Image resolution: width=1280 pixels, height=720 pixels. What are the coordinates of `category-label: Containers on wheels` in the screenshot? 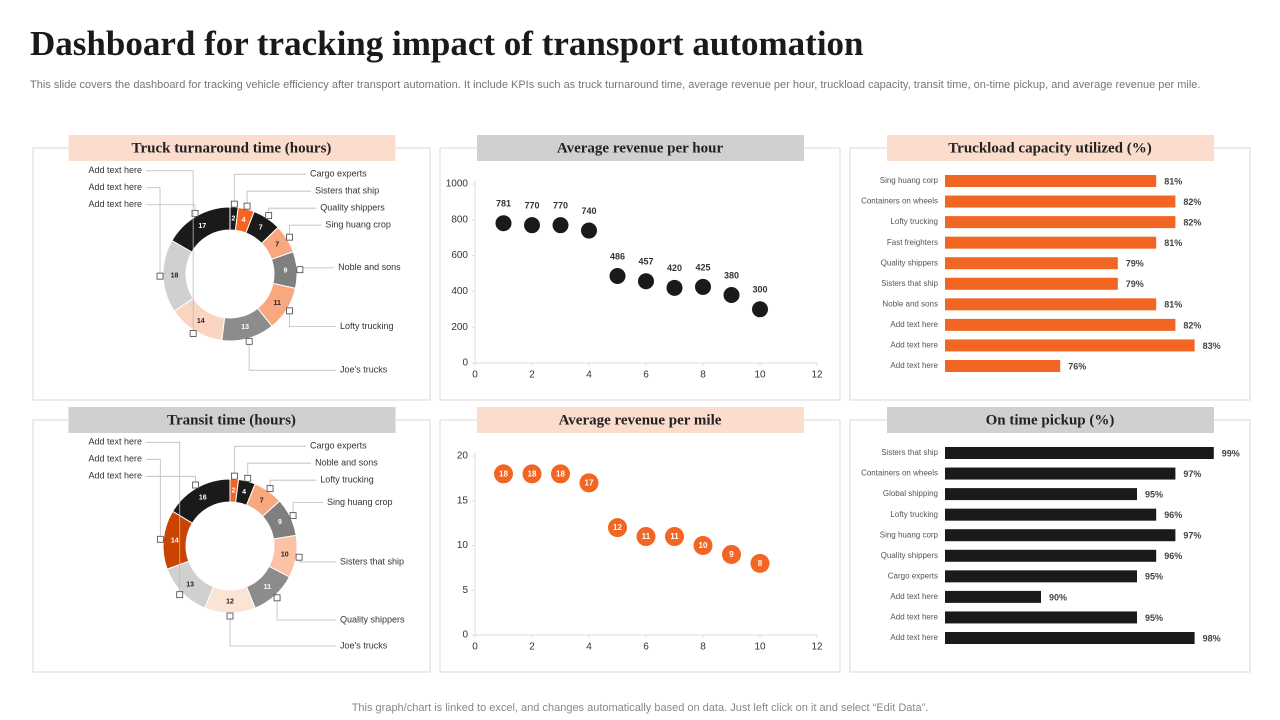 It's located at (899, 201).